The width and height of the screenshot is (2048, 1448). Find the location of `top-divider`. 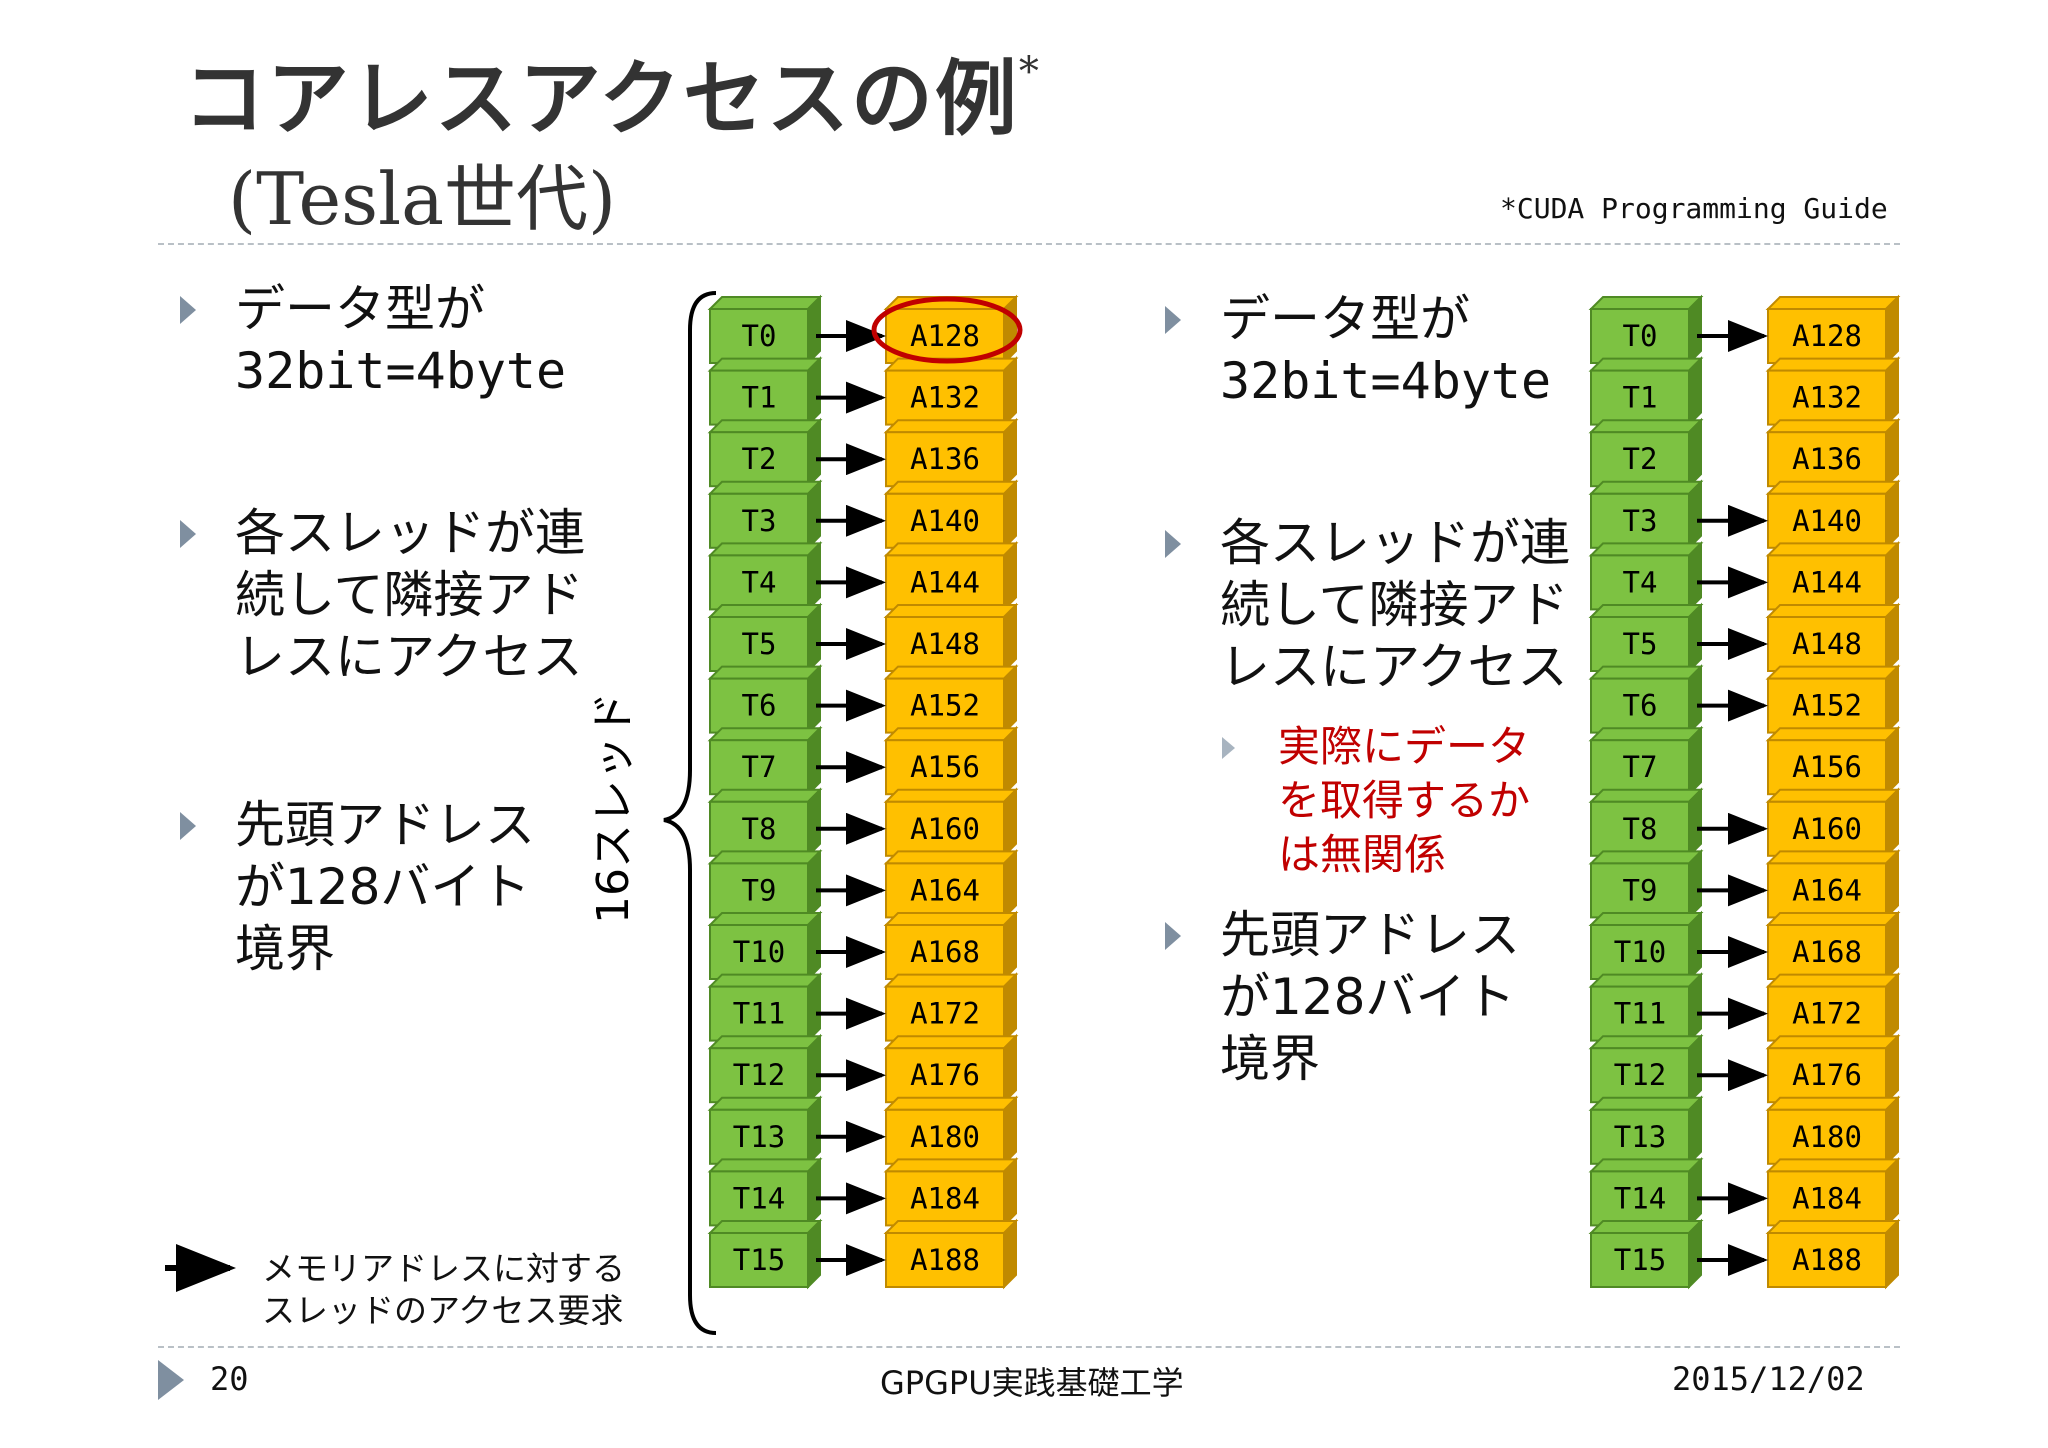

top-divider is located at coordinates (1029, 244).